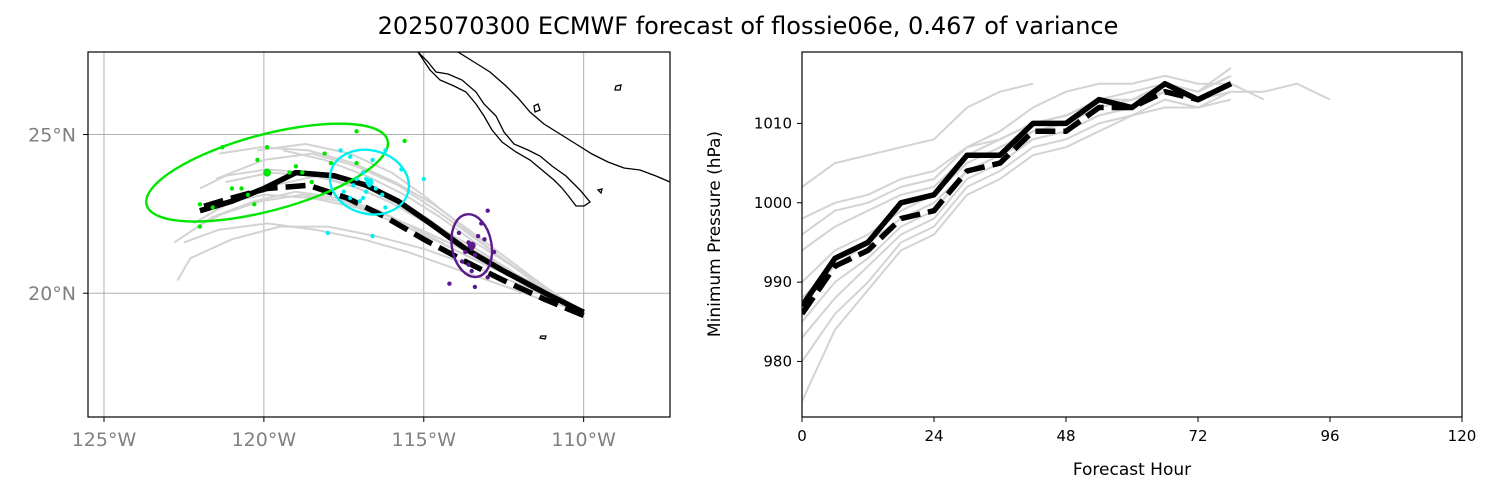 This screenshot has width=1496, height=495. Describe the element at coordinates (773, 123) in the screenshot. I see `pressure-tick-y: 1010` at that location.